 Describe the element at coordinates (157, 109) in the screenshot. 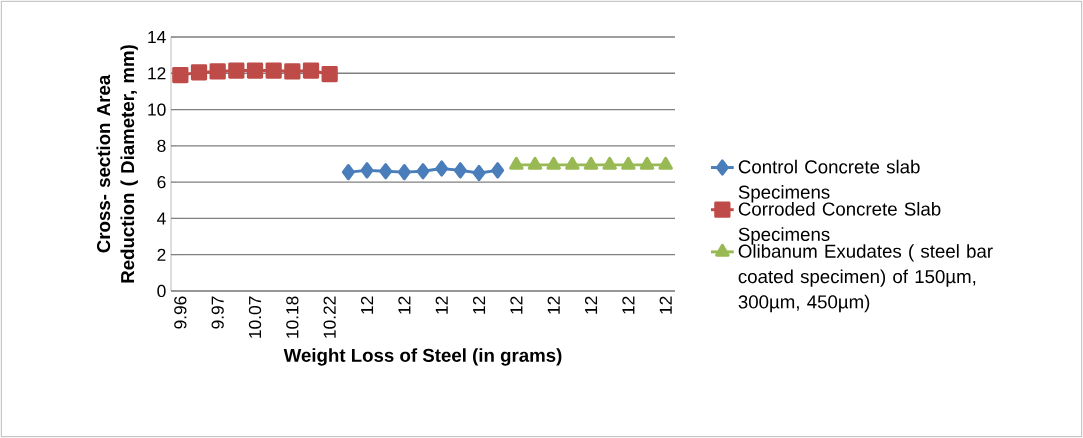

I see `y-tick-label: 10` at that location.